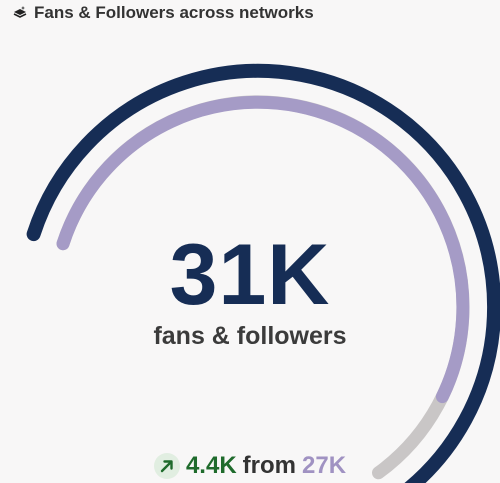  I want to click on arrow-up-right-icon, so click(166, 466).